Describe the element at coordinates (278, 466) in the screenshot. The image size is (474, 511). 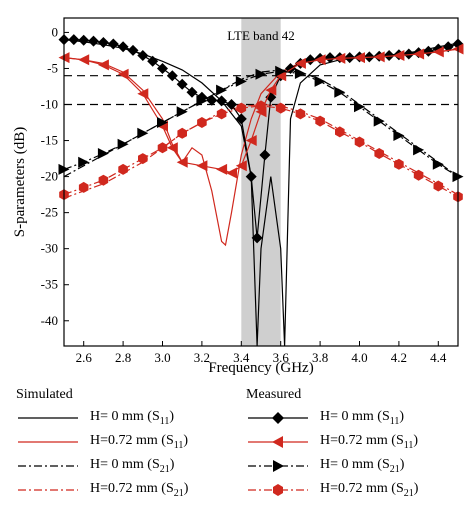
I see `legend-sample-meas-0mm-s21` at that location.